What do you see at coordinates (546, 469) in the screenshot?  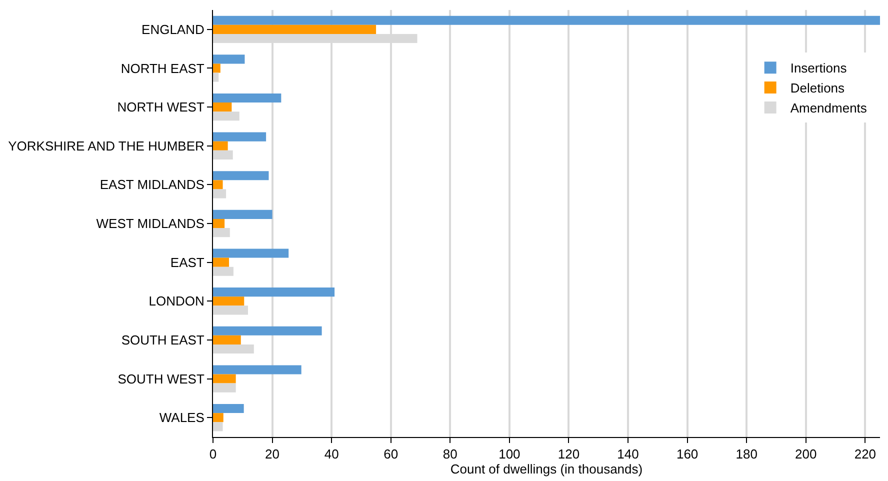 I see `x-axis-title: Count of dwellings (in thousands)` at bounding box center [546, 469].